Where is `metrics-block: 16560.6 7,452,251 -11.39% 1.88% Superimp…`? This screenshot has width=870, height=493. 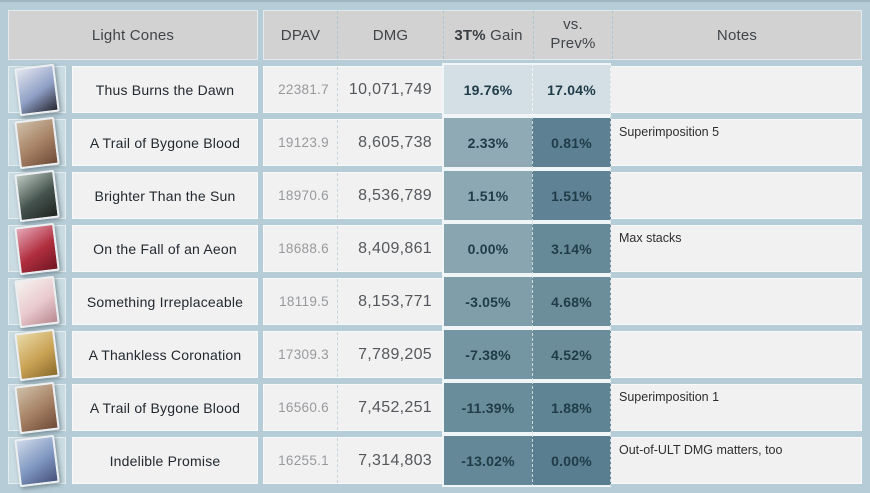 metrics-block: 16560.6 7,452,251 -11.39% 1.88% Superimp… is located at coordinates (562, 407).